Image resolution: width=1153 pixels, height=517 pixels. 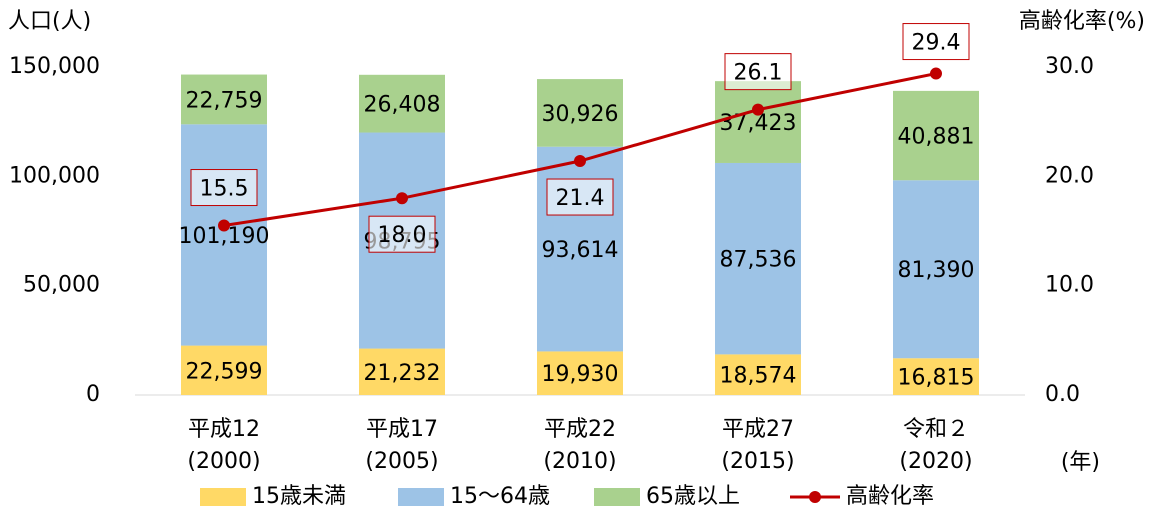 What do you see at coordinates (1069, 285) in the screenshot?
I see `y2-tick-label: 10.0` at bounding box center [1069, 285].